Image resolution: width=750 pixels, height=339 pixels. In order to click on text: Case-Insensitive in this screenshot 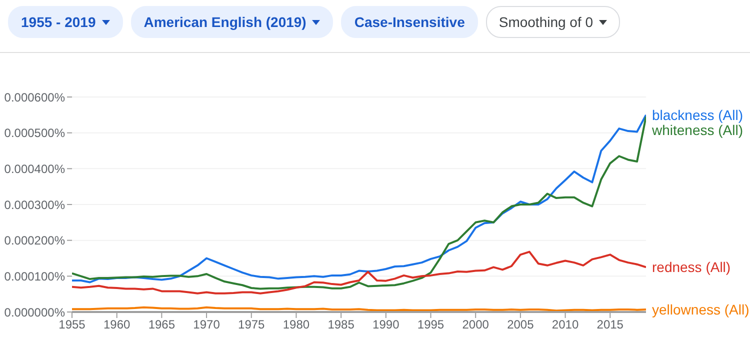, I will do `click(409, 22)`.